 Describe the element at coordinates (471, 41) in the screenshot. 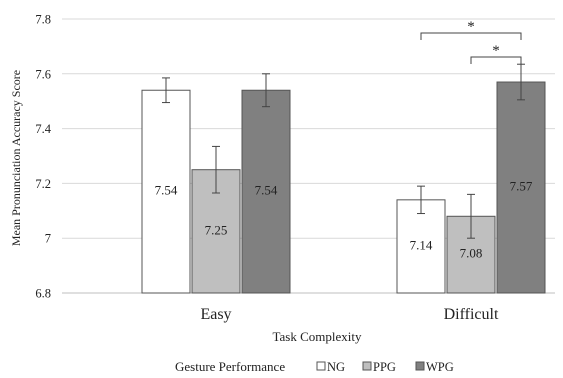

I see `significance-annotations: **` at that location.